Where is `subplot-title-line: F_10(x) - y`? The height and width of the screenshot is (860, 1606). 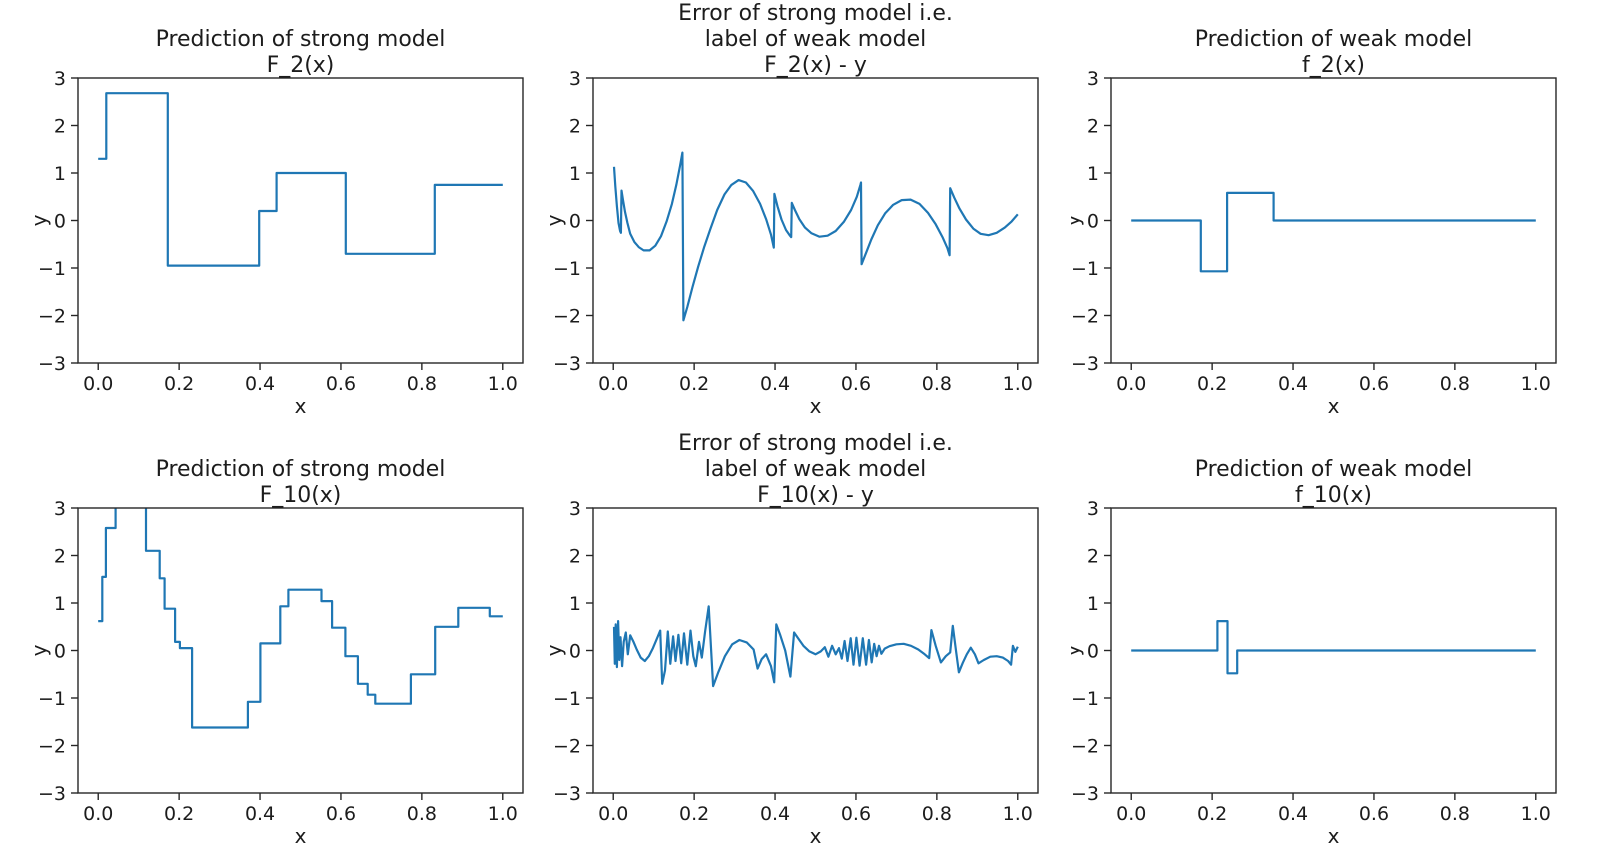 subplot-title-line: F_10(x) - y is located at coordinates (815, 495).